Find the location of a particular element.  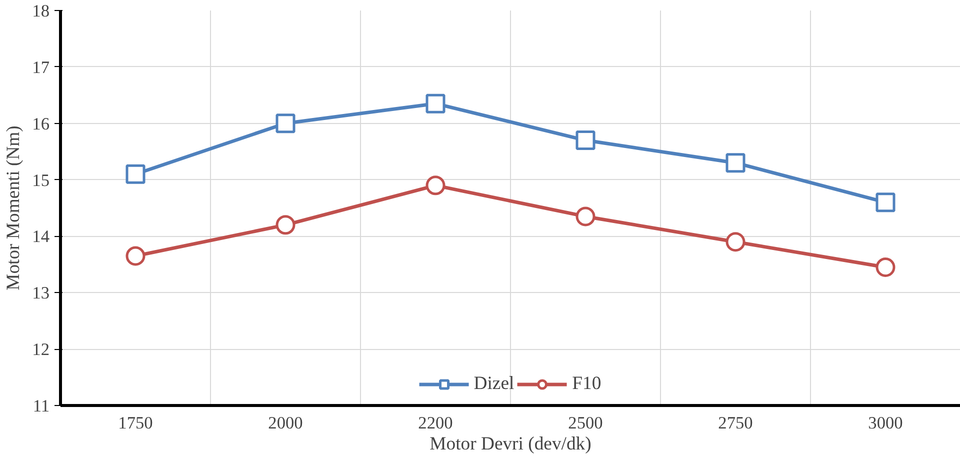

x-tick-label: 3000 is located at coordinates (885, 423).